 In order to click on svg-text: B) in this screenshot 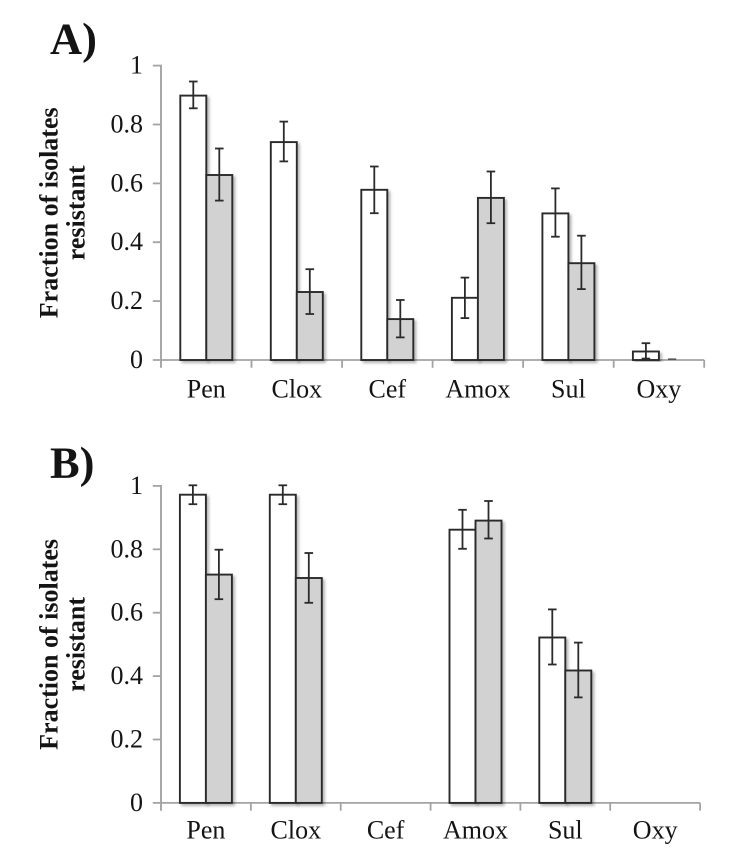, I will do `click(72, 462)`.